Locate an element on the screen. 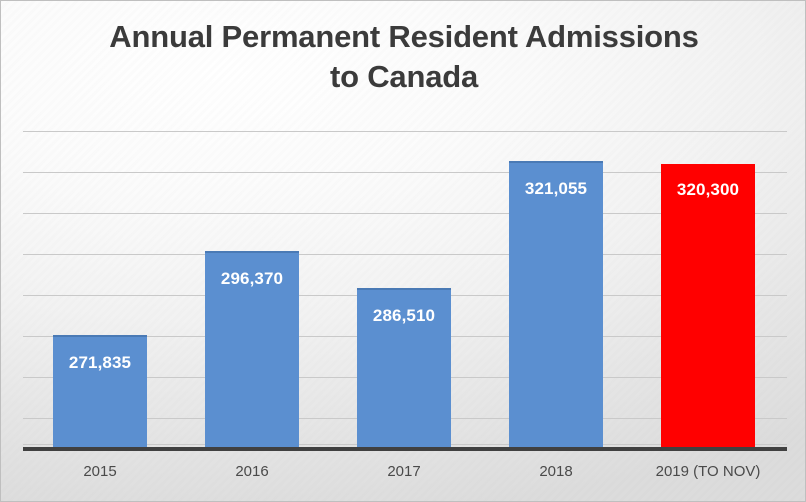 The height and width of the screenshot is (502, 806). category-label-4: 2019 (TO NOV) is located at coordinates (708, 471).